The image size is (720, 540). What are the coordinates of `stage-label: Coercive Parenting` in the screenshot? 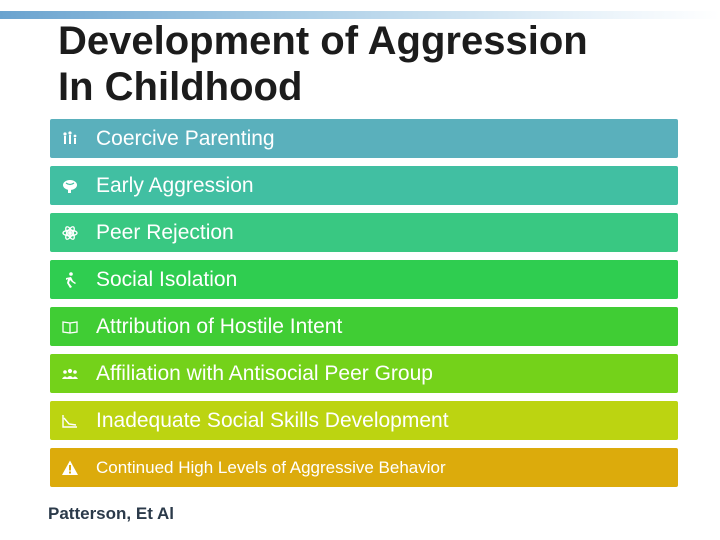 It's located at (185, 138).